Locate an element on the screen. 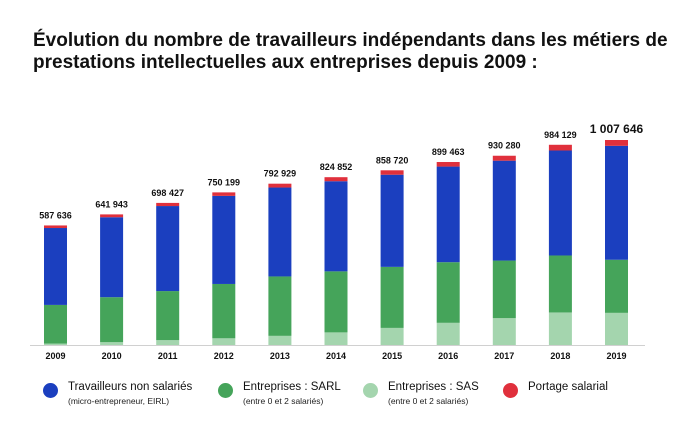 The width and height of the screenshot is (696, 433). bar-segment-entreprises-sas-2018 is located at coordinates (560, 328).